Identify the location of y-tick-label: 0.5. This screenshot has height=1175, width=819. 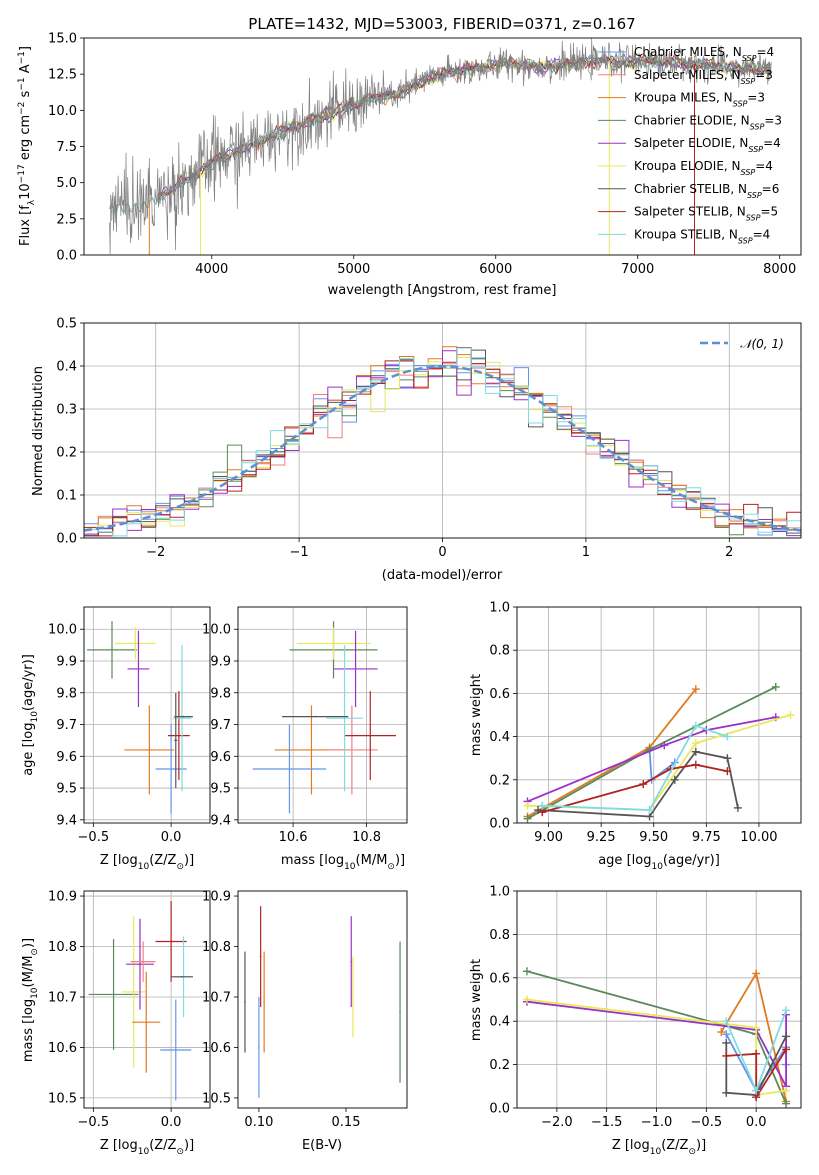
(66, 324).